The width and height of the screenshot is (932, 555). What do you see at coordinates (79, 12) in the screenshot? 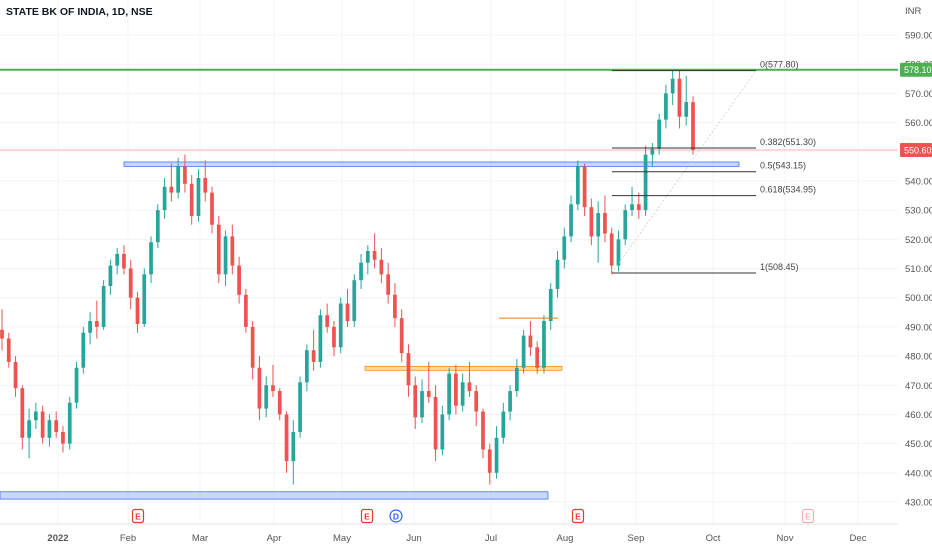
I see `chart-title: STATE BK OF INDIA, 1D, NSE` at bounding box center [79, 12].